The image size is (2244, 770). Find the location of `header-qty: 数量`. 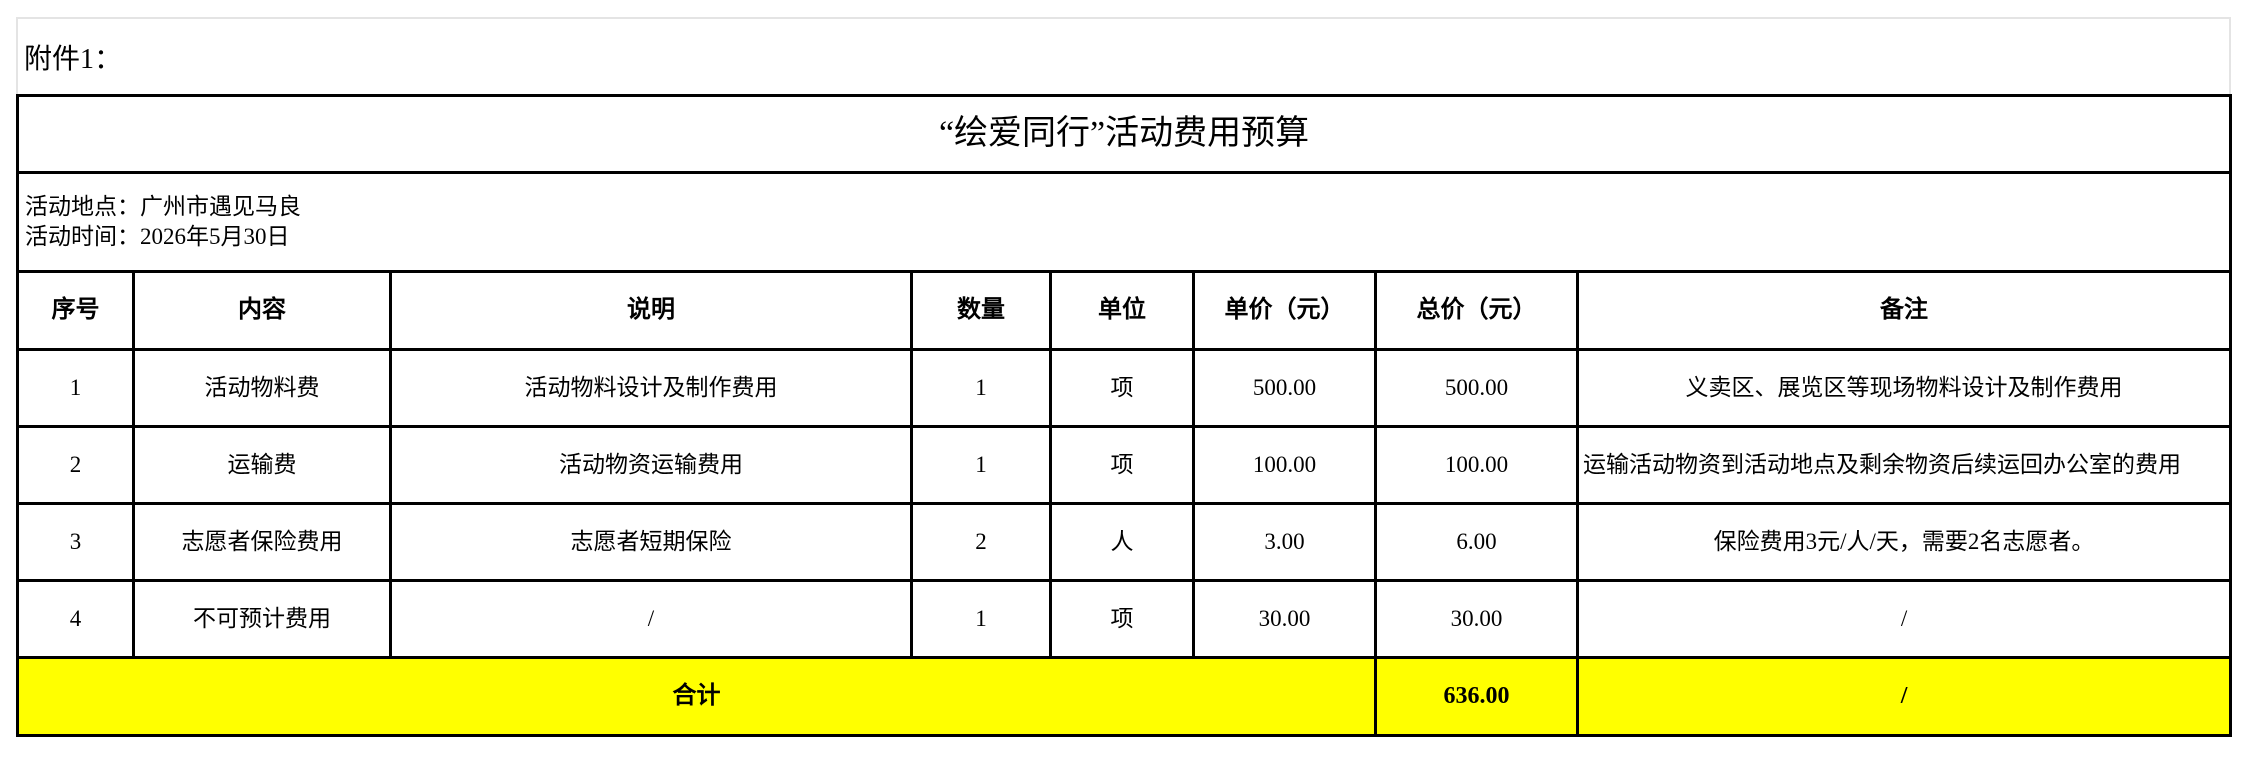

header-qty: 数量 is located at coordinates (981, 310).